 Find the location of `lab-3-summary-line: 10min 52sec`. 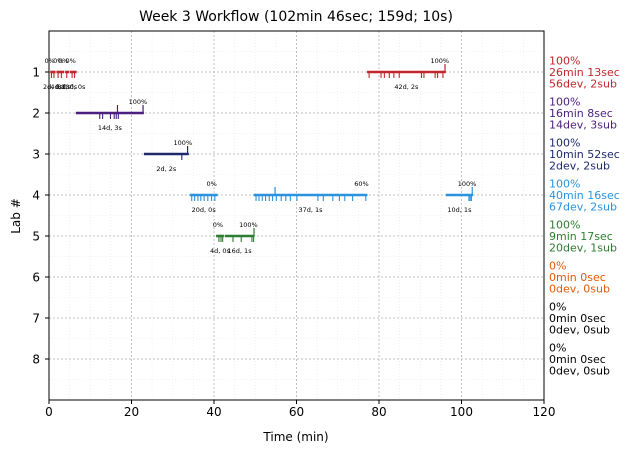

lab-3-summary-line: 10min 52sec is located at coordinates (584, 154).